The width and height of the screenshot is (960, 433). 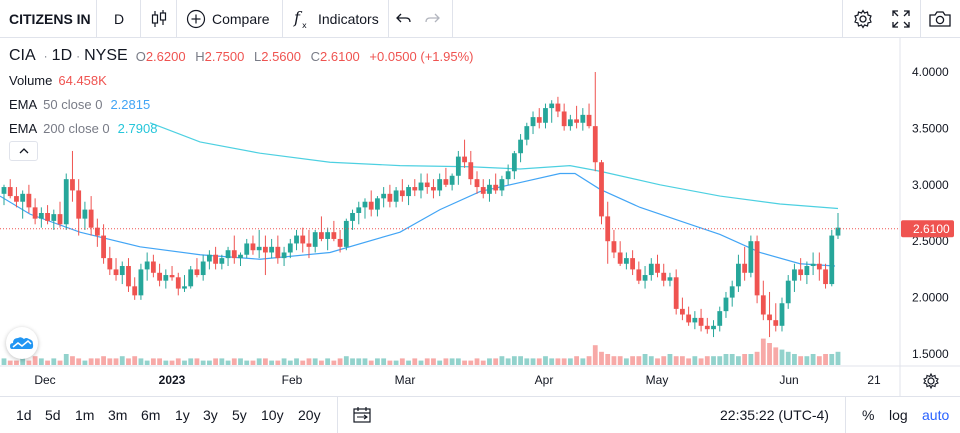 I want to click on chevron-up-icon, so click(x=23, y=151).